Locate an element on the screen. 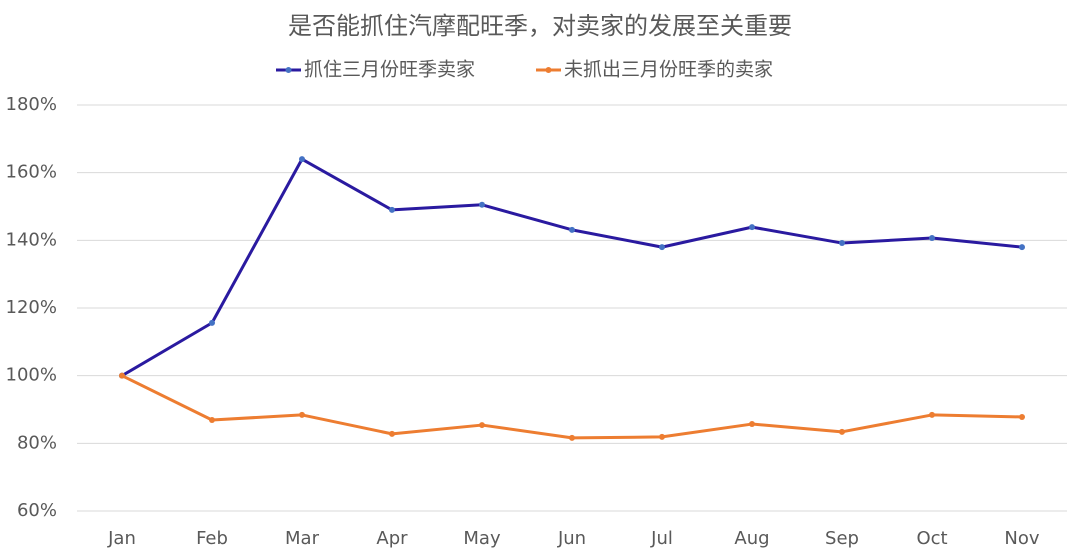 Image resolution: width=1080 pixels, height=559 pixels. x-tick-label: Feb is located at coordinates (212, 538).